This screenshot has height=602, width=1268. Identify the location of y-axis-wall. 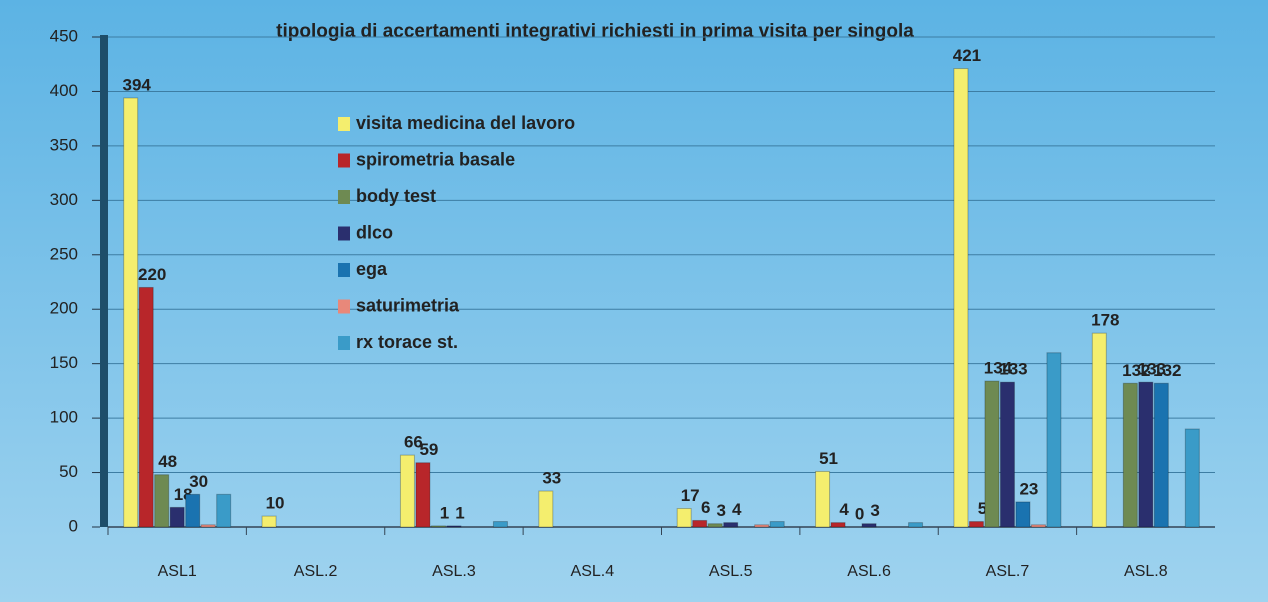
(104, 281).